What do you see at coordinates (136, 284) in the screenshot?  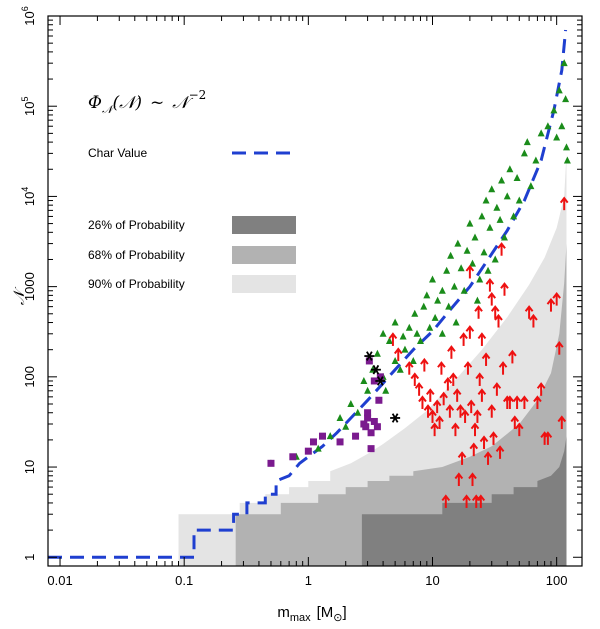 I see `legend-band-90-label: 90% of Probability` at bounding box center [136, 284].